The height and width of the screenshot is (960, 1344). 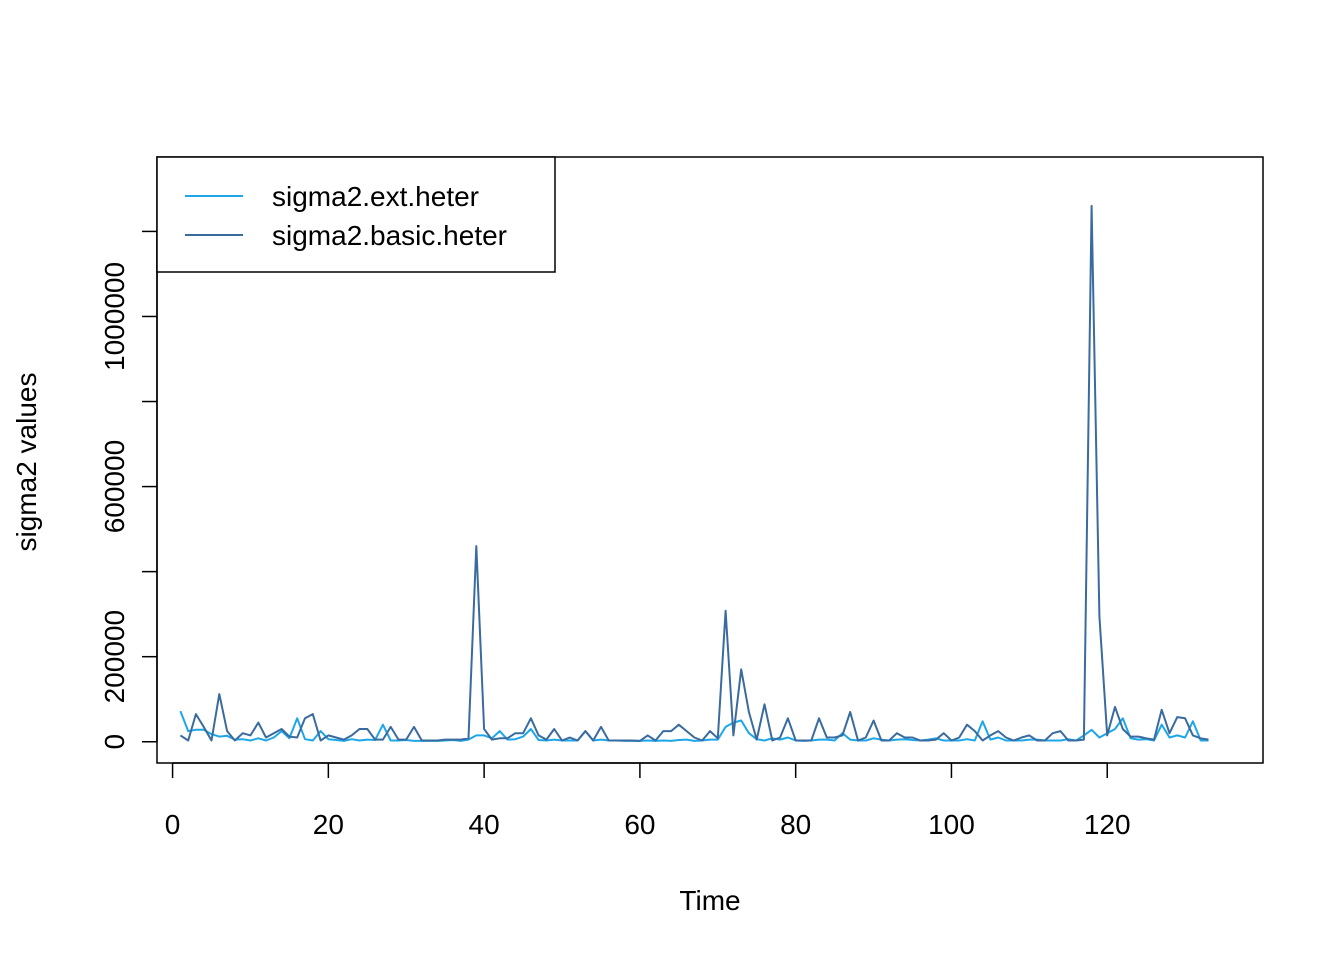 I want to click on legend: sigma2.ext.heter sigma2.basic.heter, so click(x=356, y=214).